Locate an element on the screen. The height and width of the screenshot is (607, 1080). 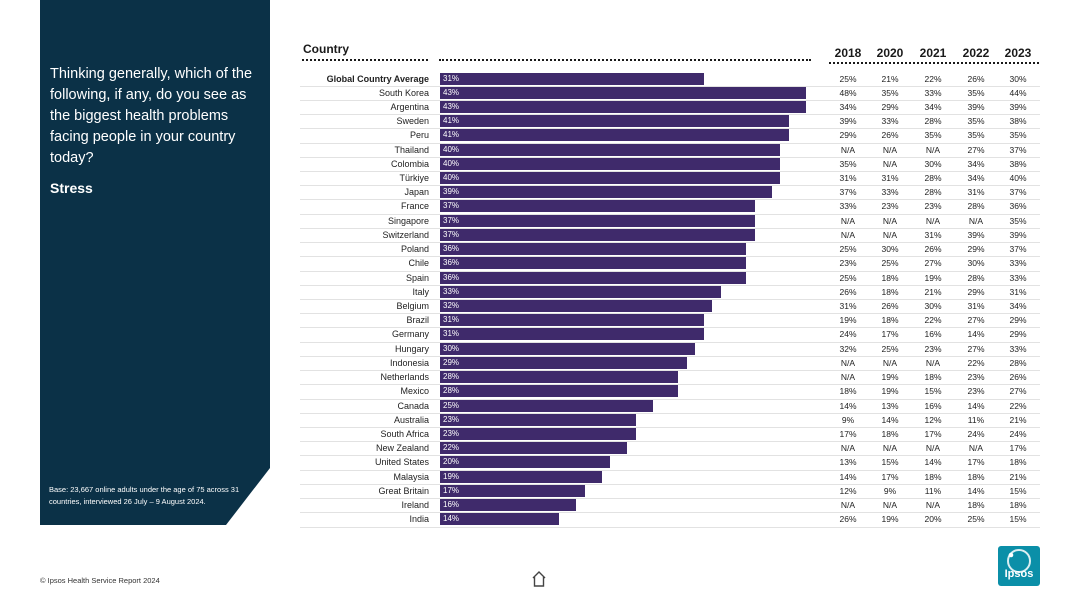
year-value-2020: 21% is located at coordinates (890, 78).